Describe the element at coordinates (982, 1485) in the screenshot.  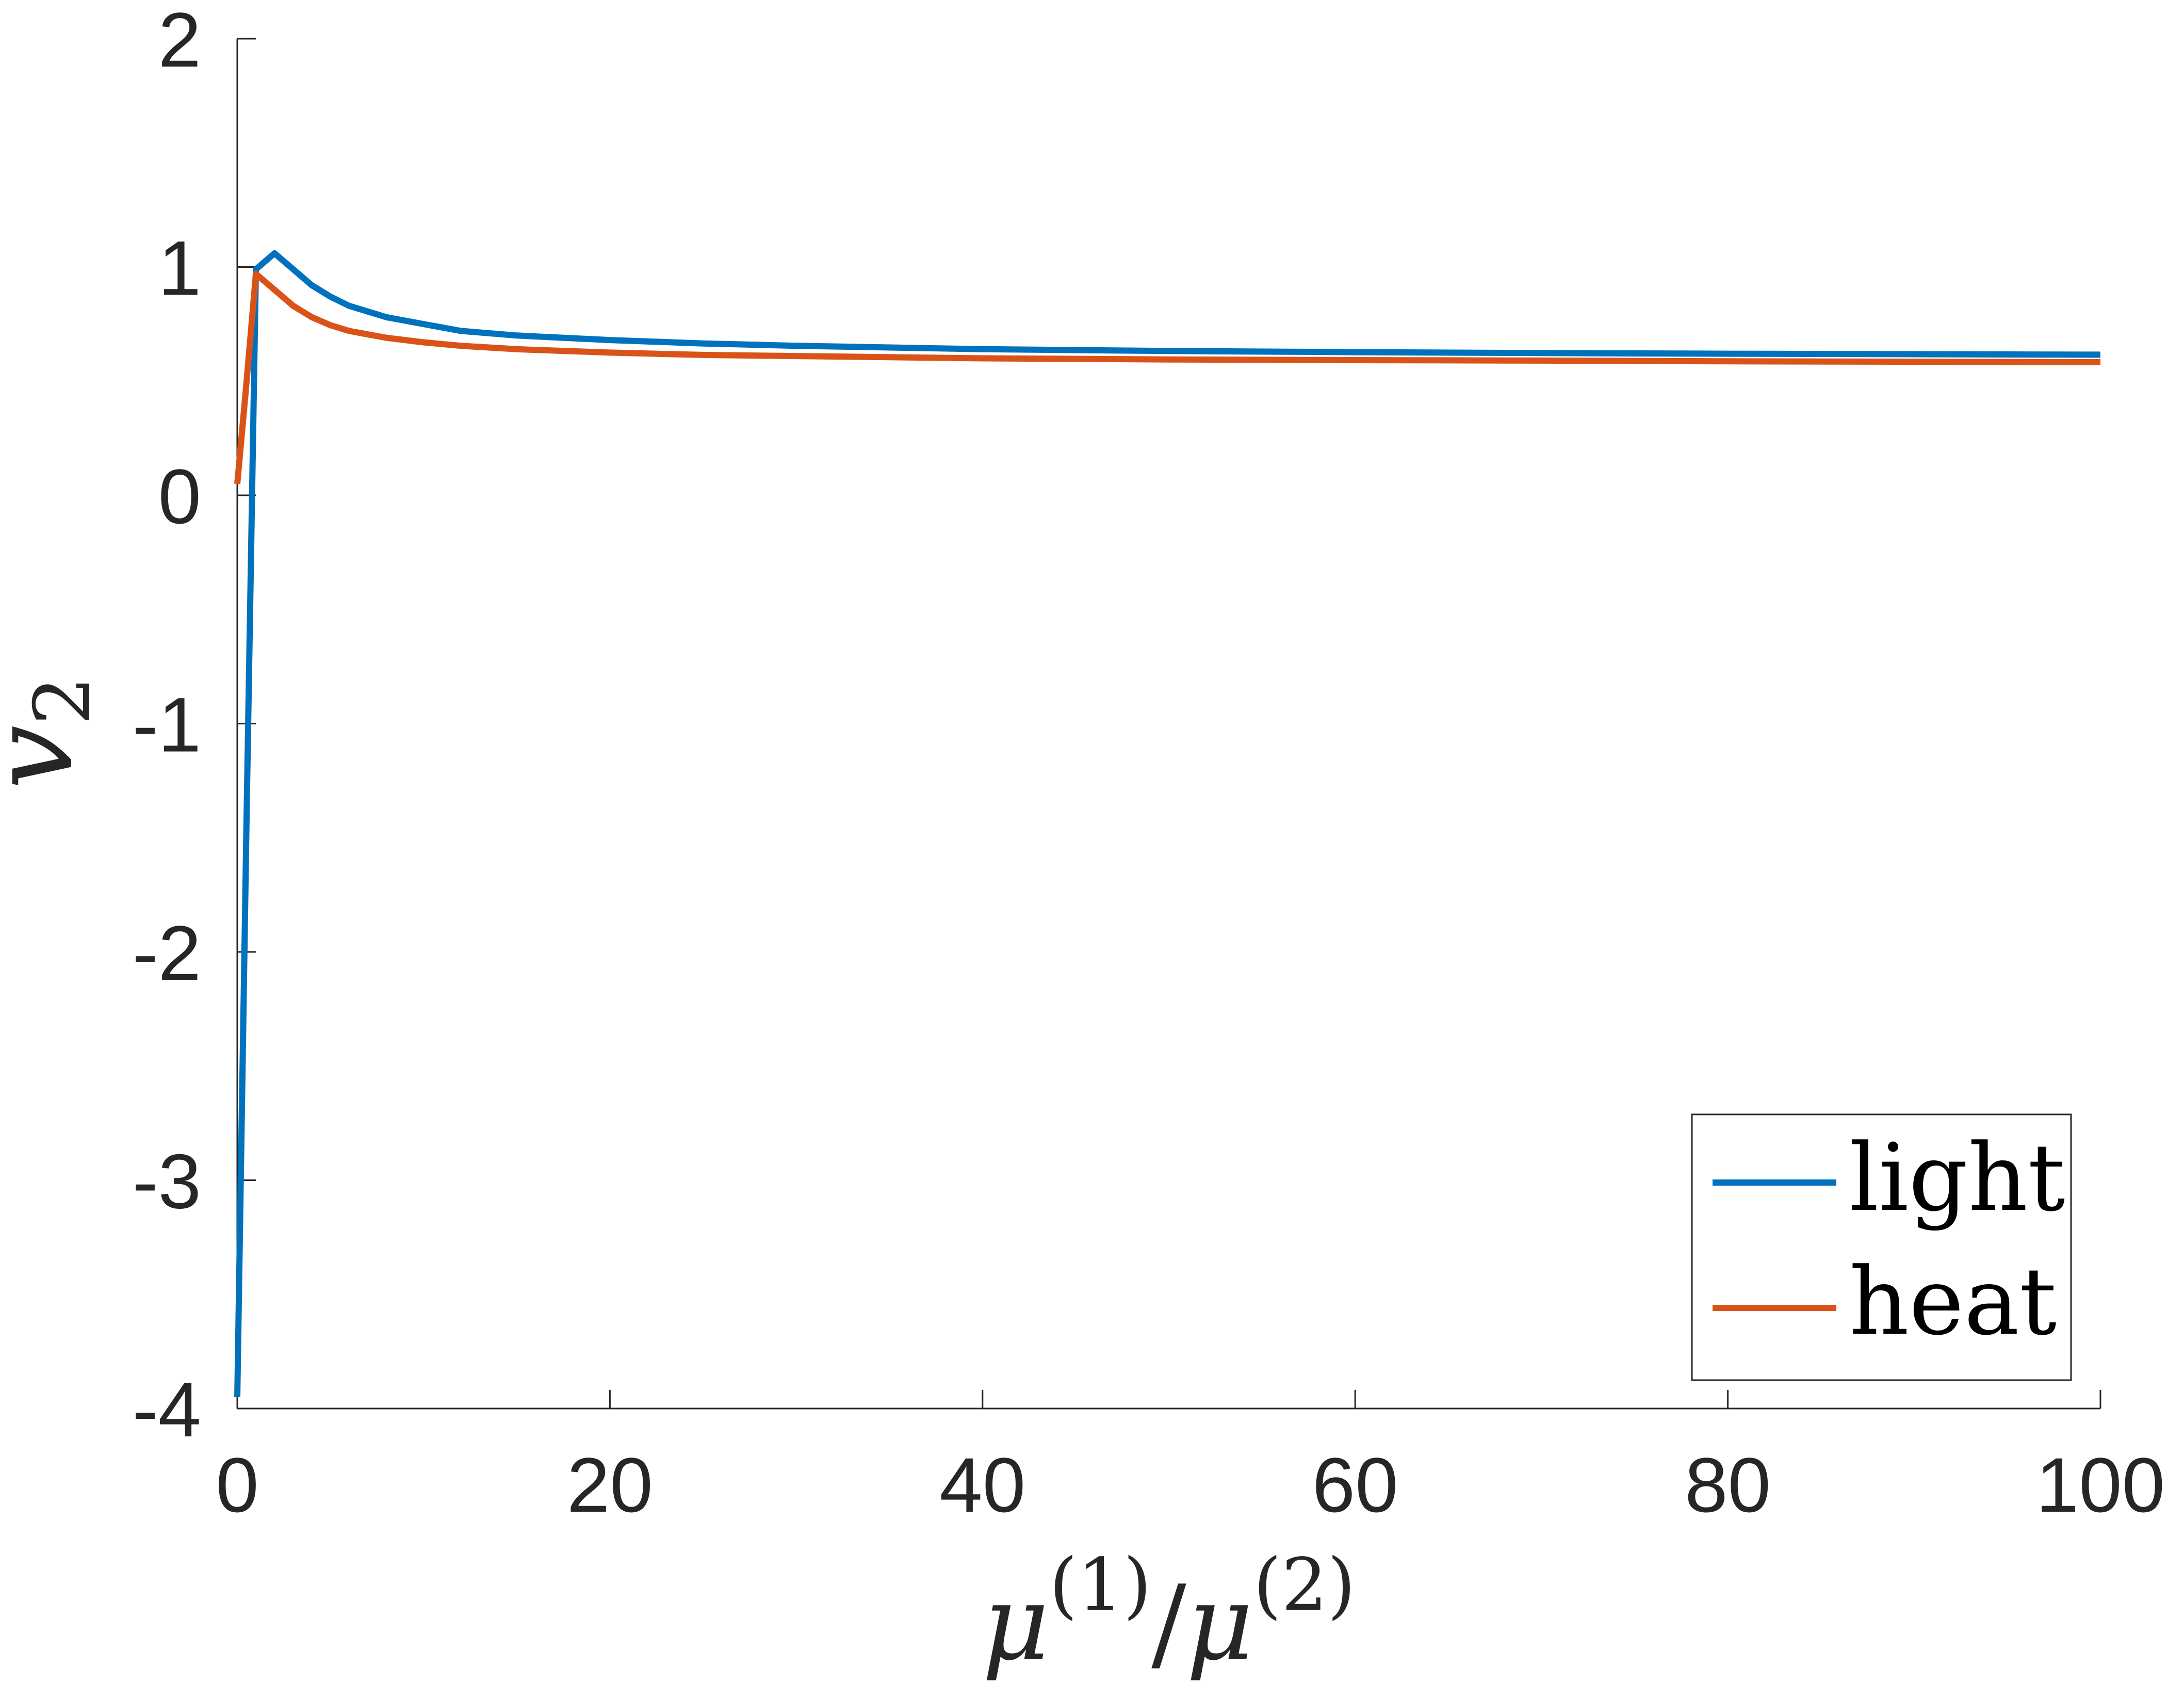
I see `x-tick-label: 40` at that location.